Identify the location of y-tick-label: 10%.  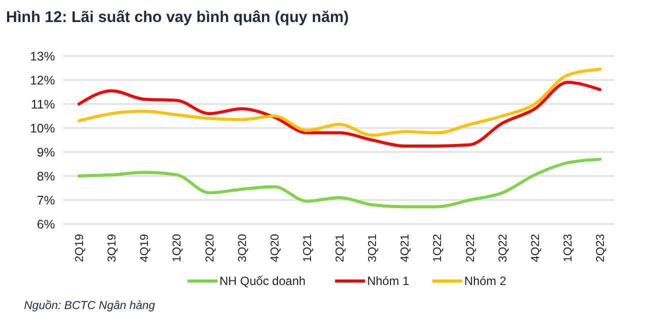
(42, 128).